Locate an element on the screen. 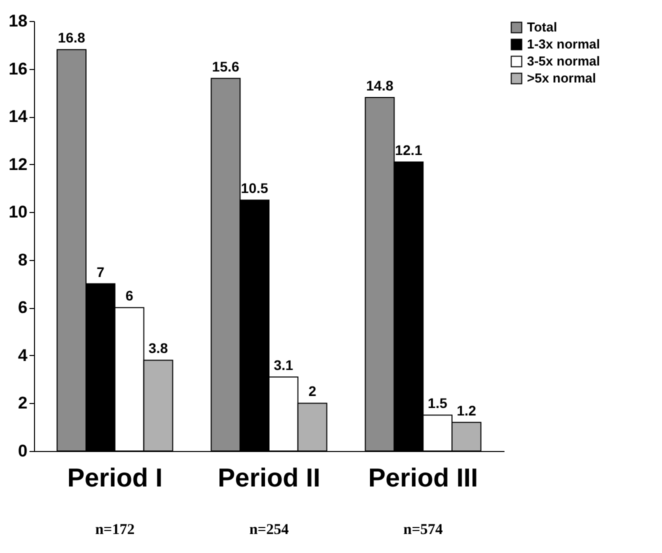 The height and width of the screenshot is (553, 662). legend-label: >5x normal is located at coordinates (561, 78).